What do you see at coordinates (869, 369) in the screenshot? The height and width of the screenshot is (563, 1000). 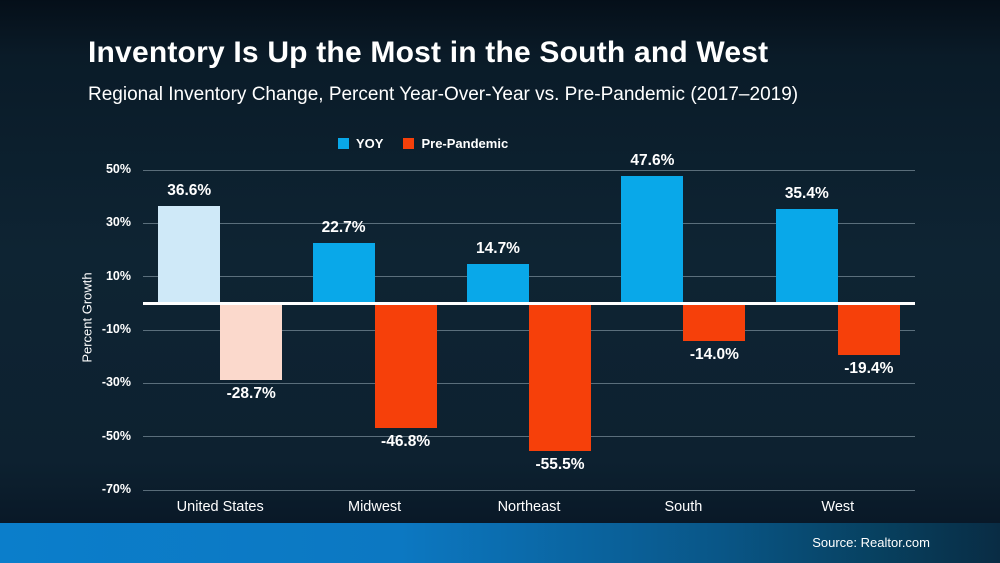 I see `value-label: -19.4%` at bounding box center [869, 369].